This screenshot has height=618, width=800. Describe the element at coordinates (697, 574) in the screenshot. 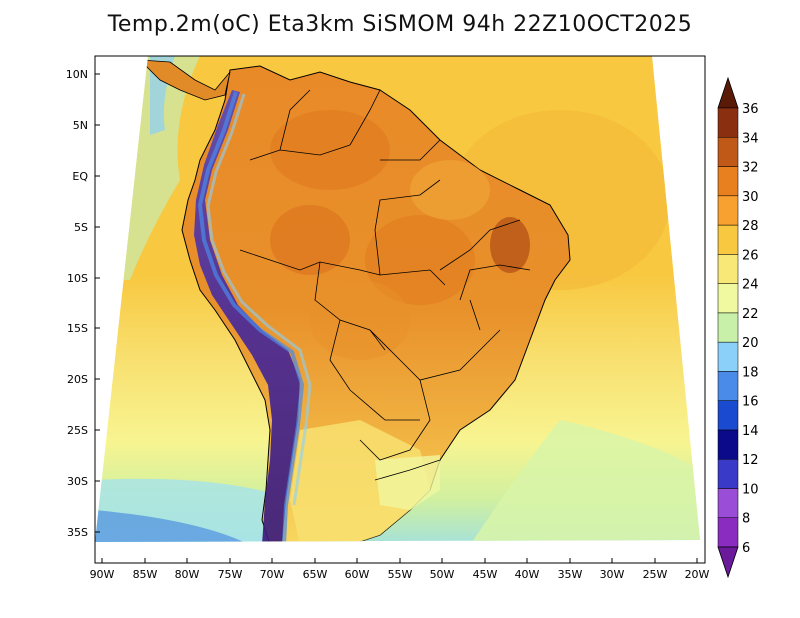

I see `lon-label: 20W` at that location.